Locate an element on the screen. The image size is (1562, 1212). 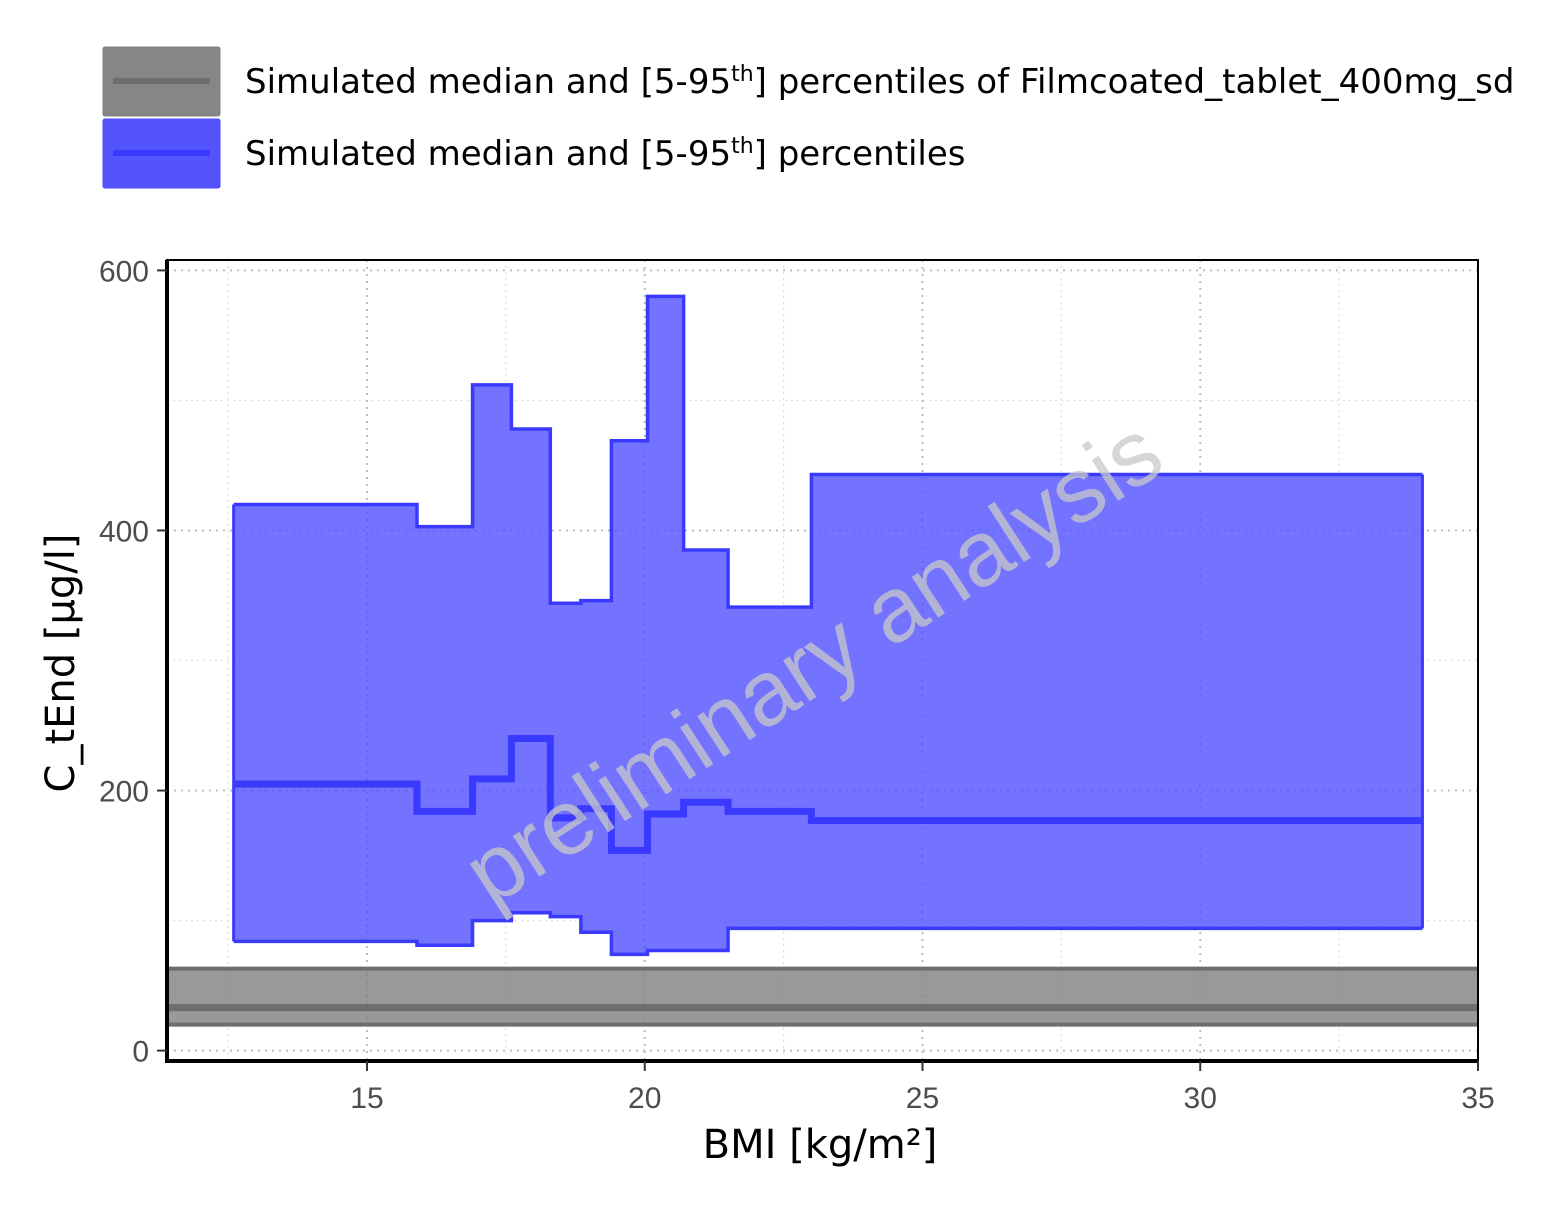
population-lower-line is located at coordinates (828, 934).